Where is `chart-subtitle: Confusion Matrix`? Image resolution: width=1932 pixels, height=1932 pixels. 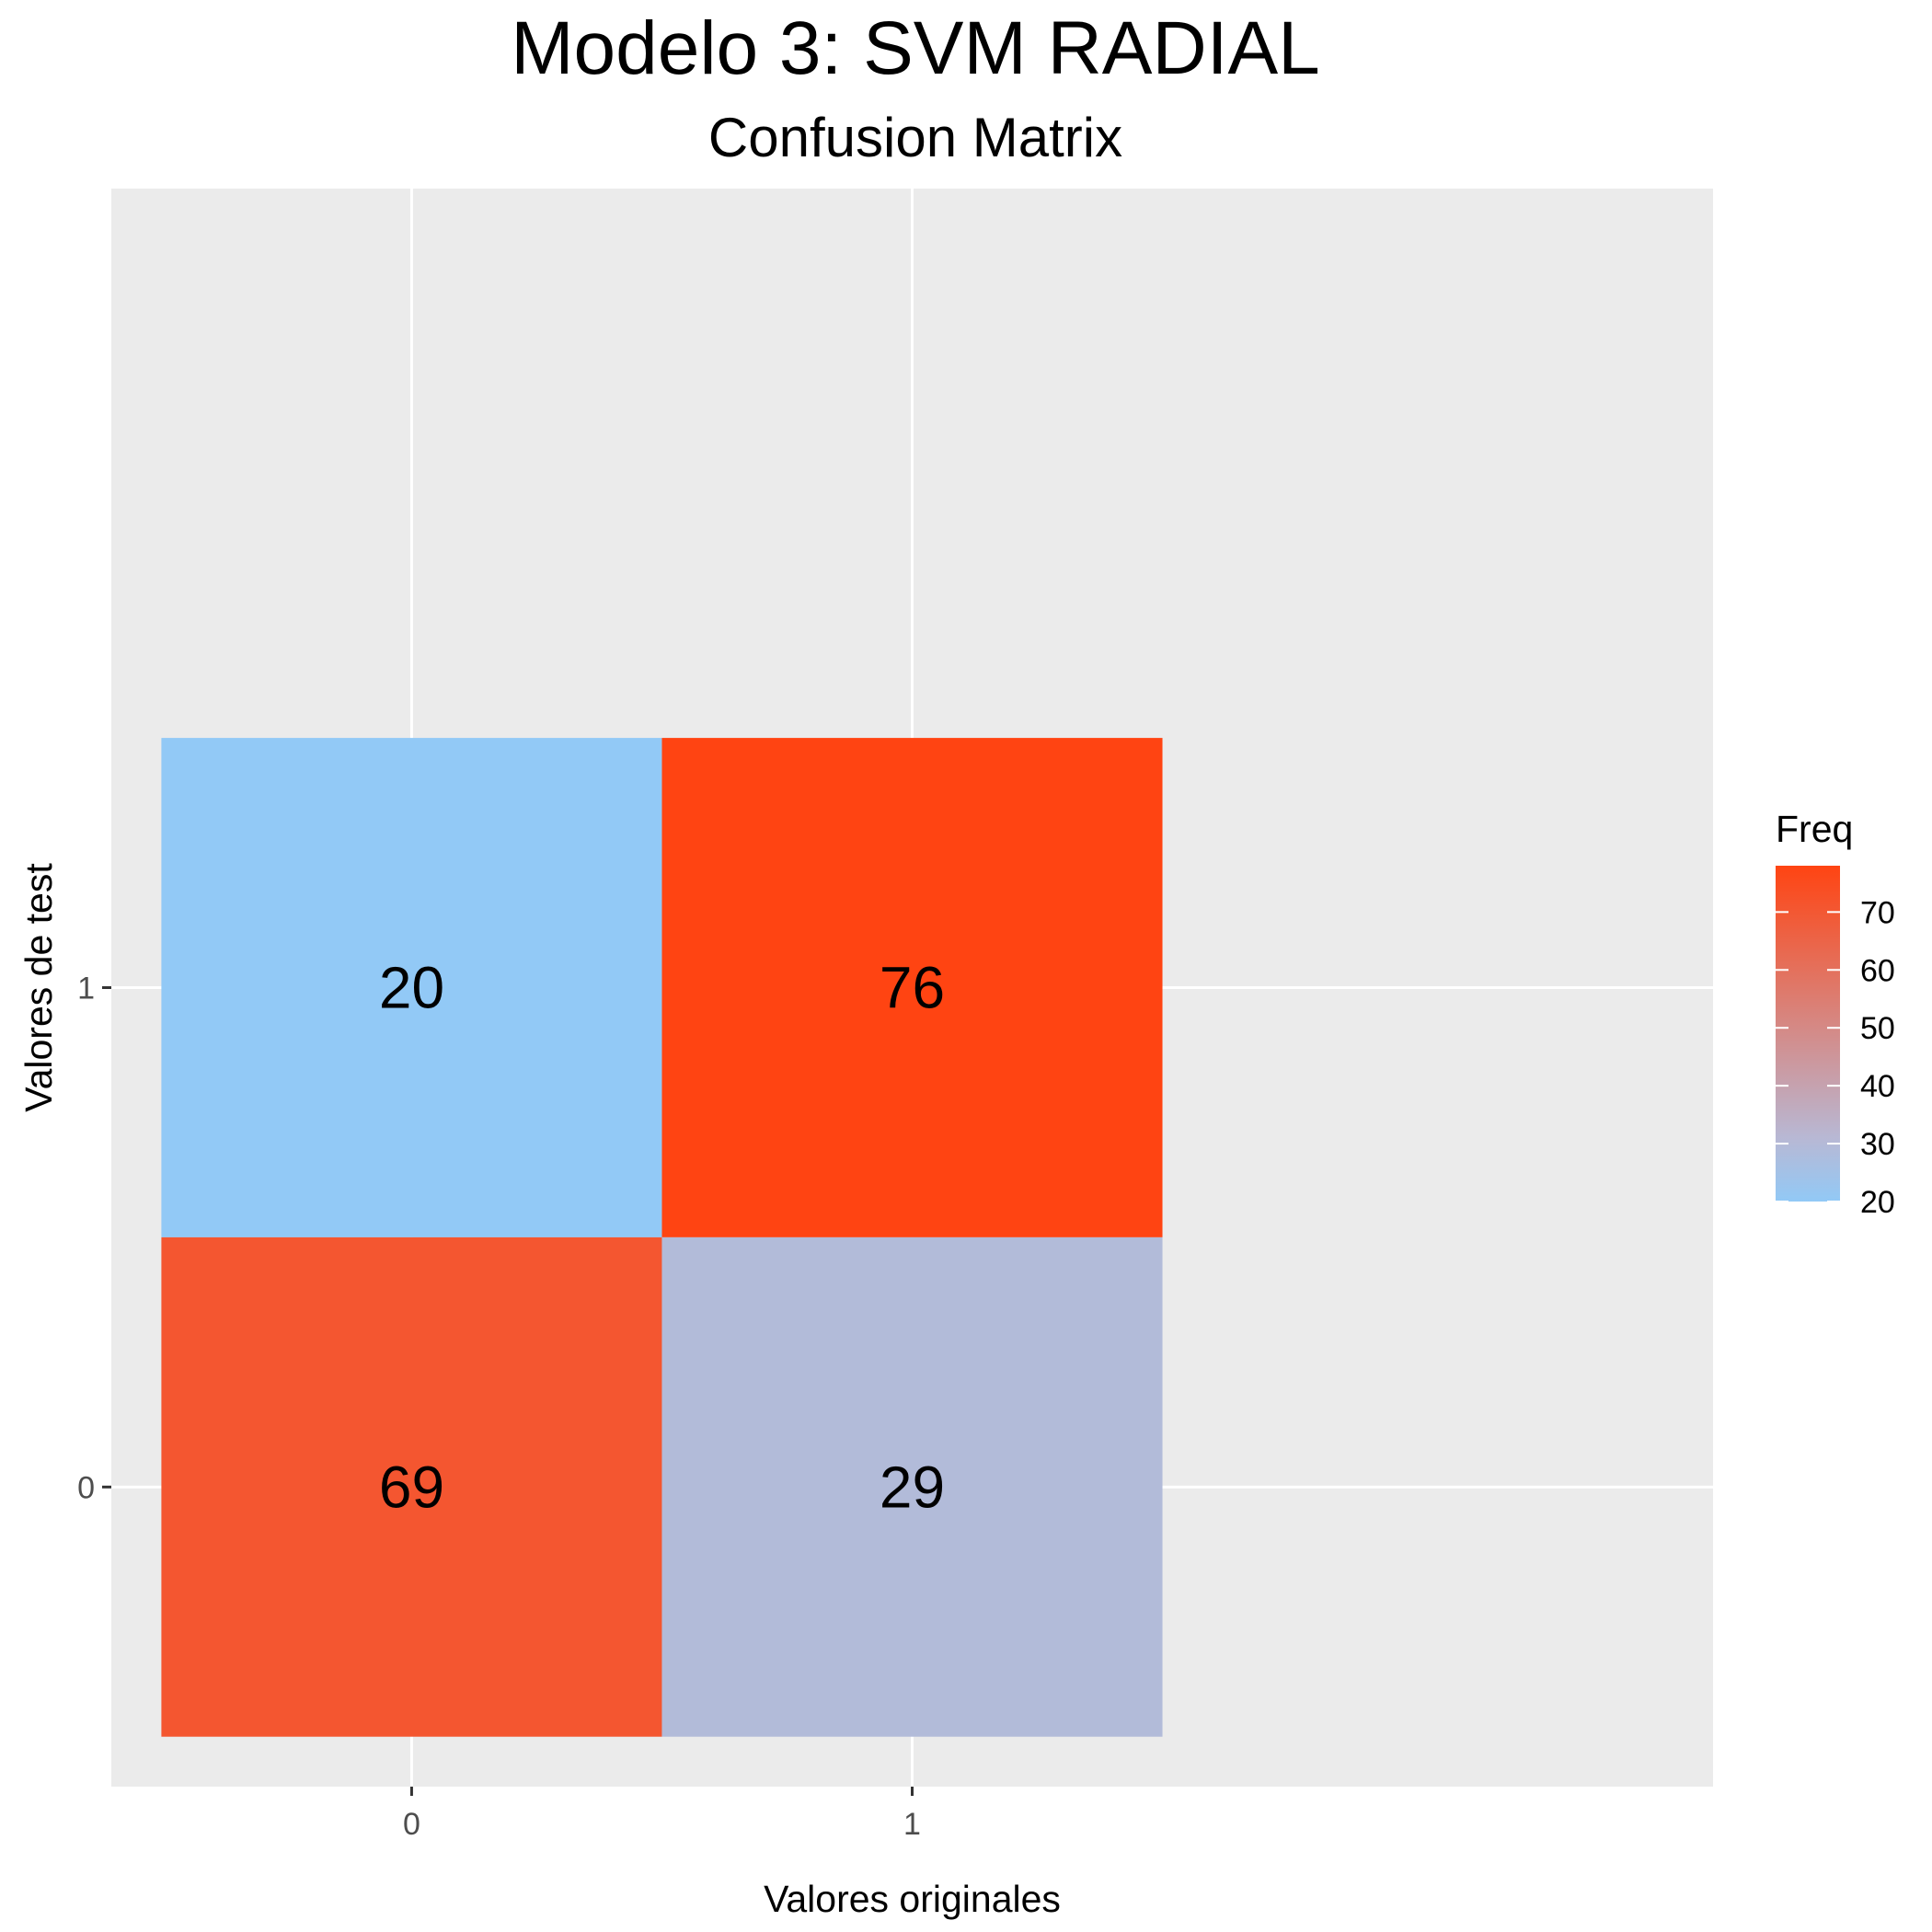
chart-subtitle: Confusion Matrix is located at coordinates (915, 137).